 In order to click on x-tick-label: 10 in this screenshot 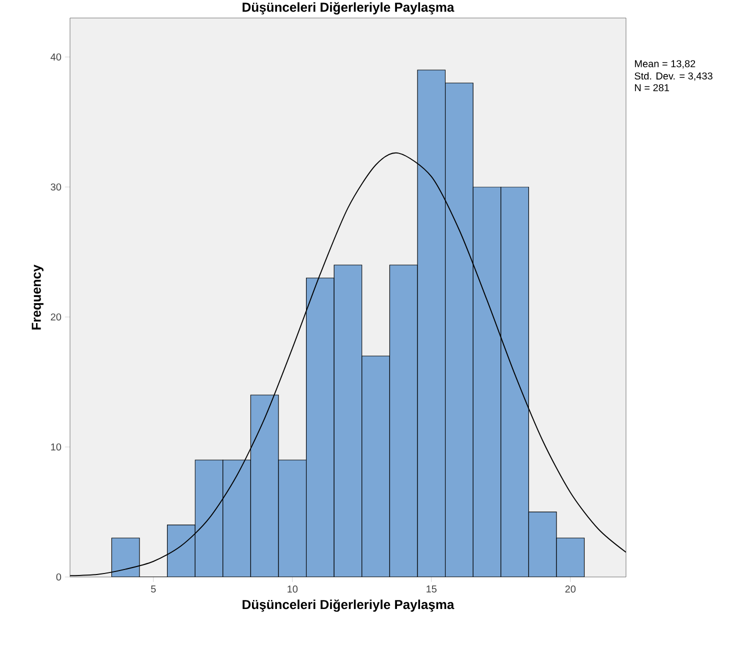, I will do `click(293, 589)`.